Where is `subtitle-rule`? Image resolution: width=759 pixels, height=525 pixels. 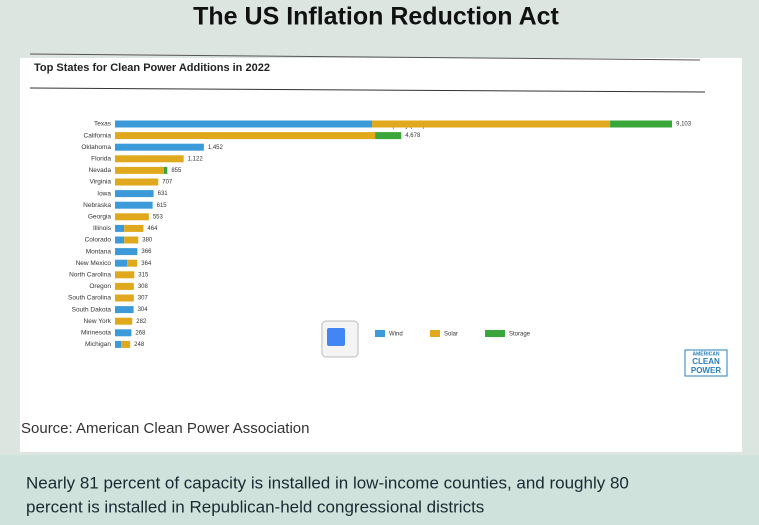 subtitle-rule is located at coordinates (367, 90).